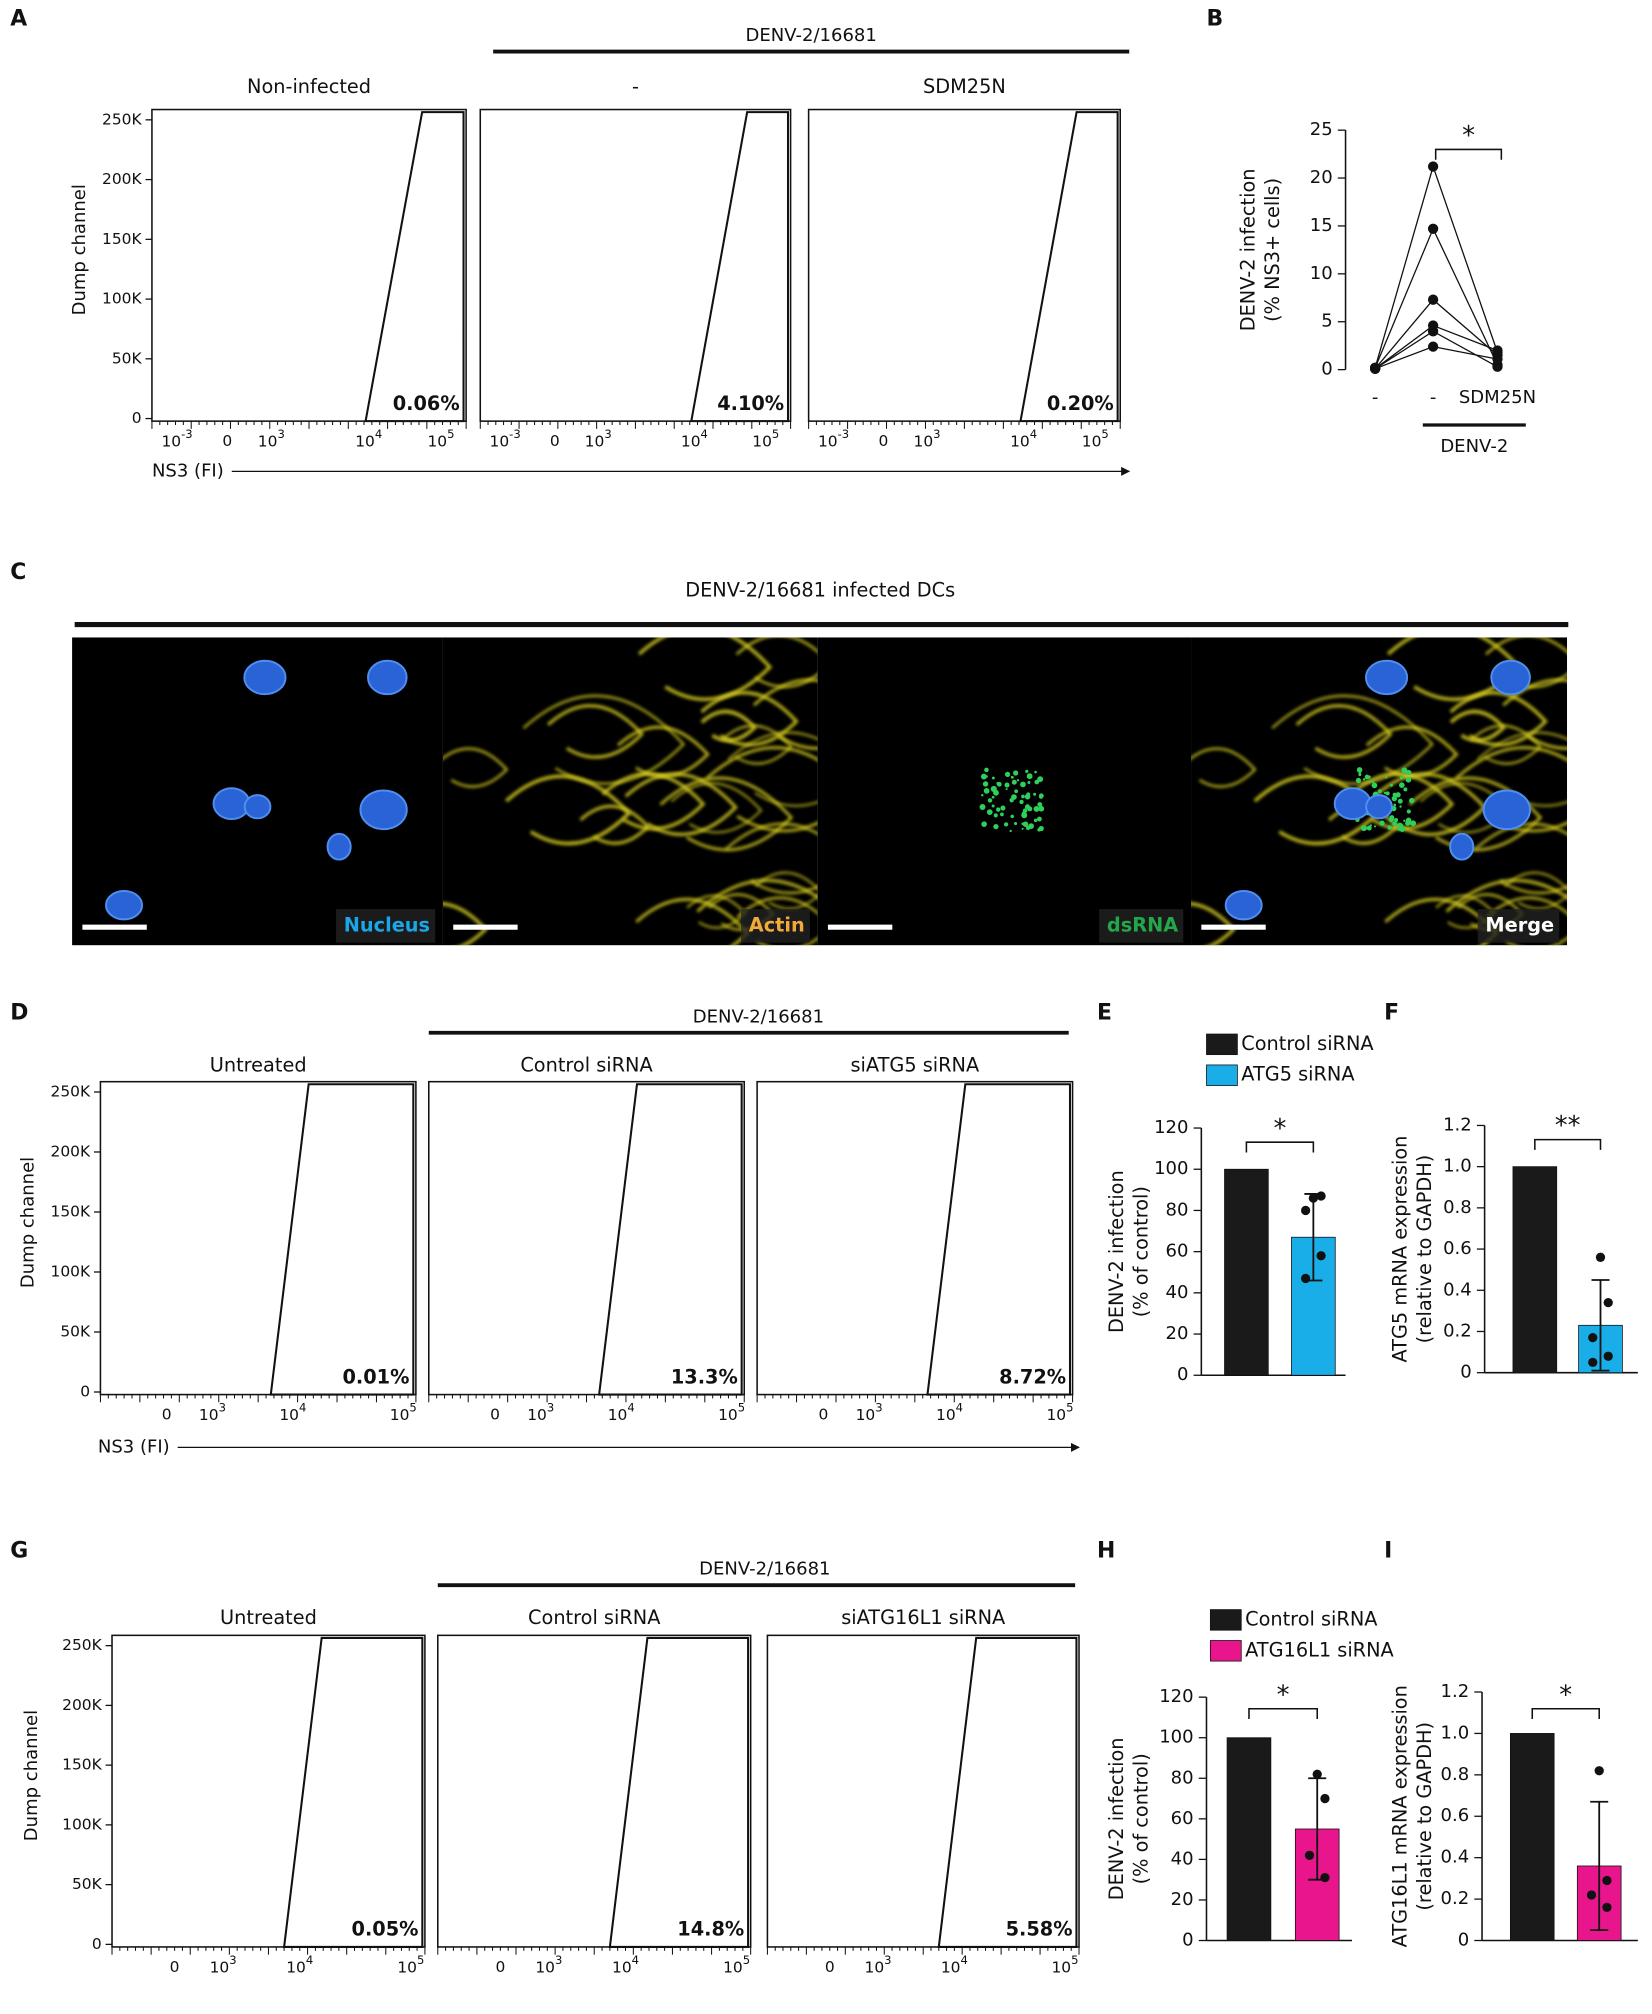 The height and width of the screenshot is (2014, 1652). What do you see at coordinates (1106, 1551) in the screenshot?
I see `panel-label: H` at bounding box center [1106, 1551].